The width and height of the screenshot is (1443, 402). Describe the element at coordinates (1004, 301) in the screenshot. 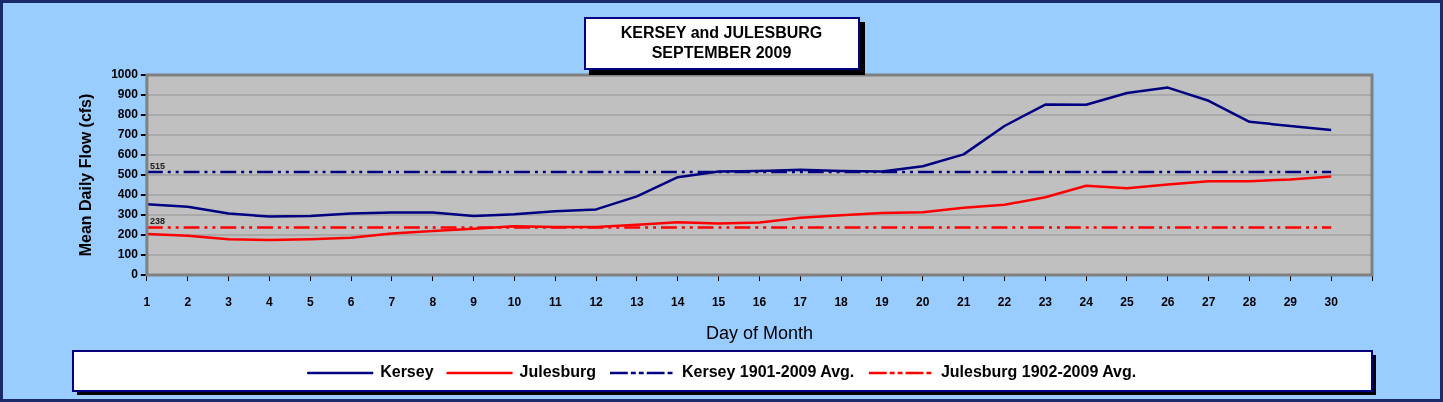

I see `x-tick-label: 22` at that location.